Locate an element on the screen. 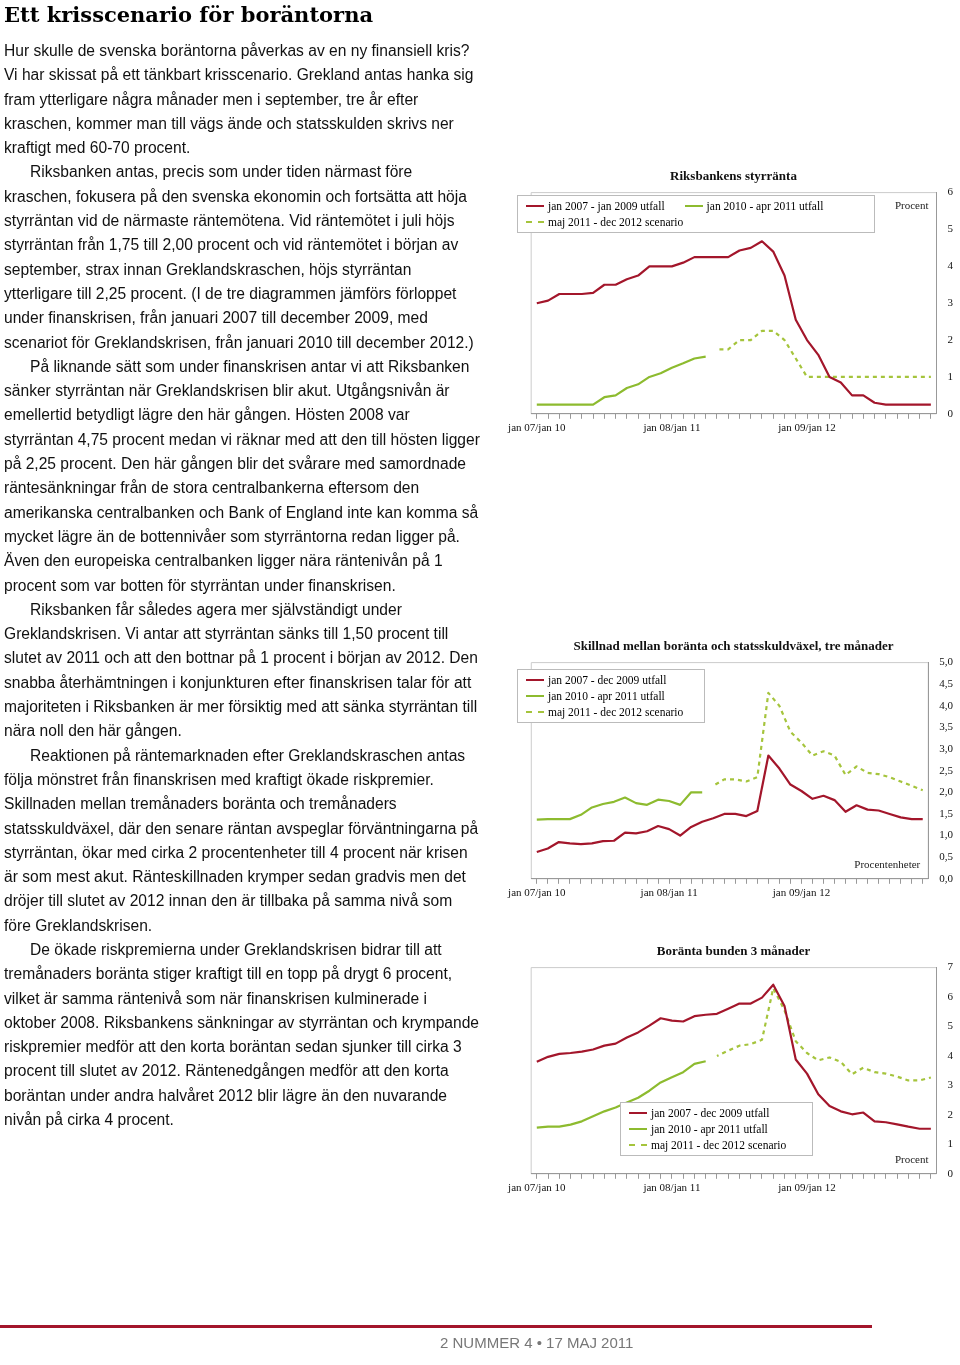  y-tick-label: 7 is located at coordinates (950, 966).